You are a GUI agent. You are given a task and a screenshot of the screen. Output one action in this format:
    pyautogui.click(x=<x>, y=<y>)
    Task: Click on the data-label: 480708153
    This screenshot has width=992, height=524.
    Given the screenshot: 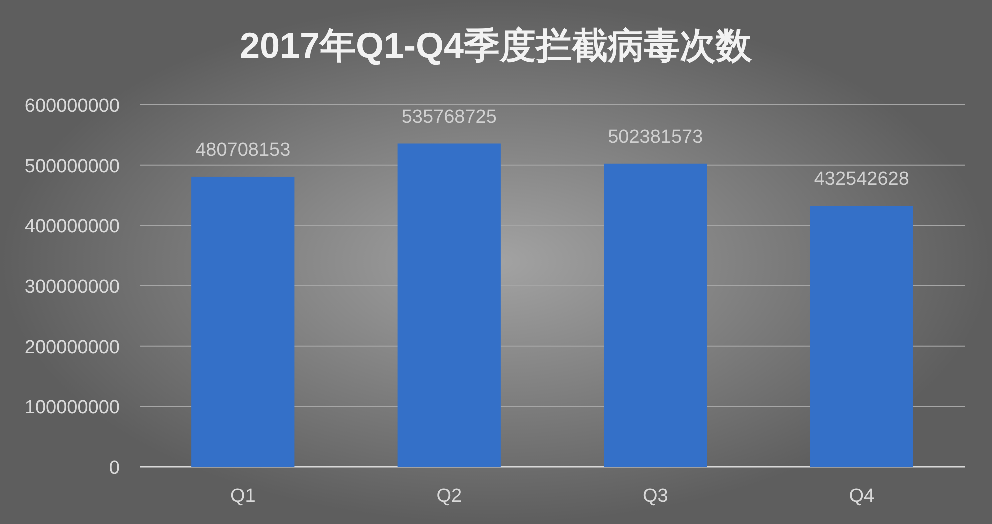 What is the action you would take?
    pyautogui.click(x=243, y=150)
    